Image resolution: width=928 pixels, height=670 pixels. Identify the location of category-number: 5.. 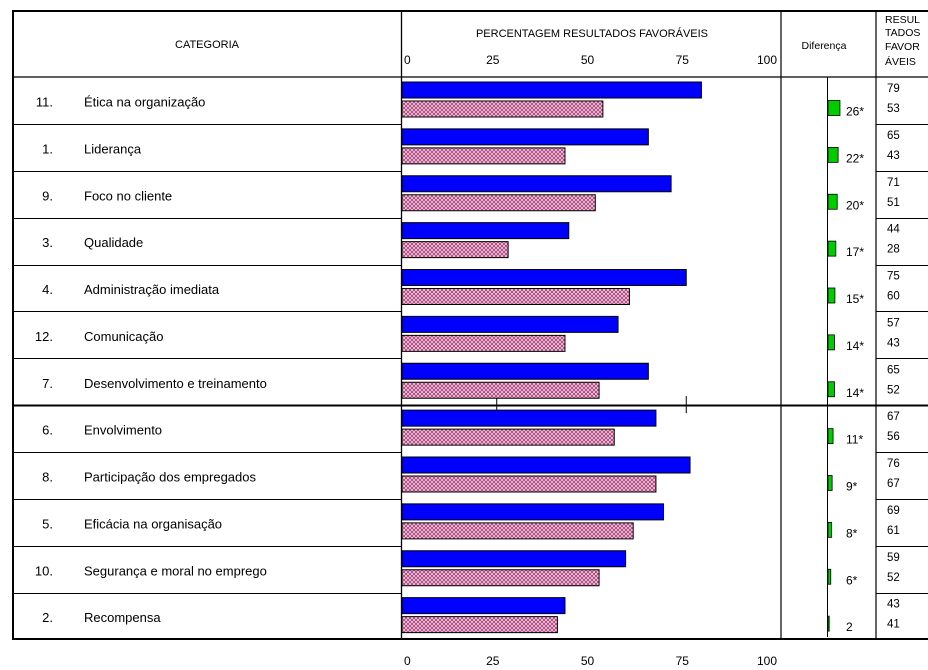
(47, 523).